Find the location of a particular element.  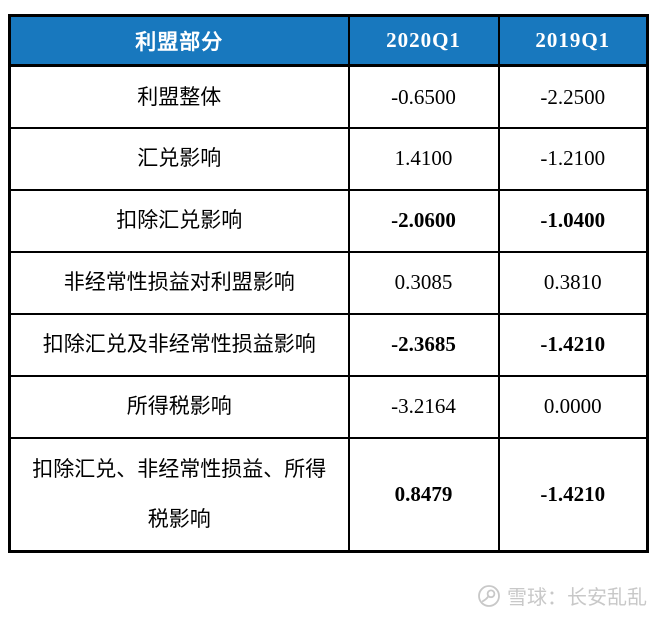

col-header-category: 利盟部分 is located at coordinates (179, 40).